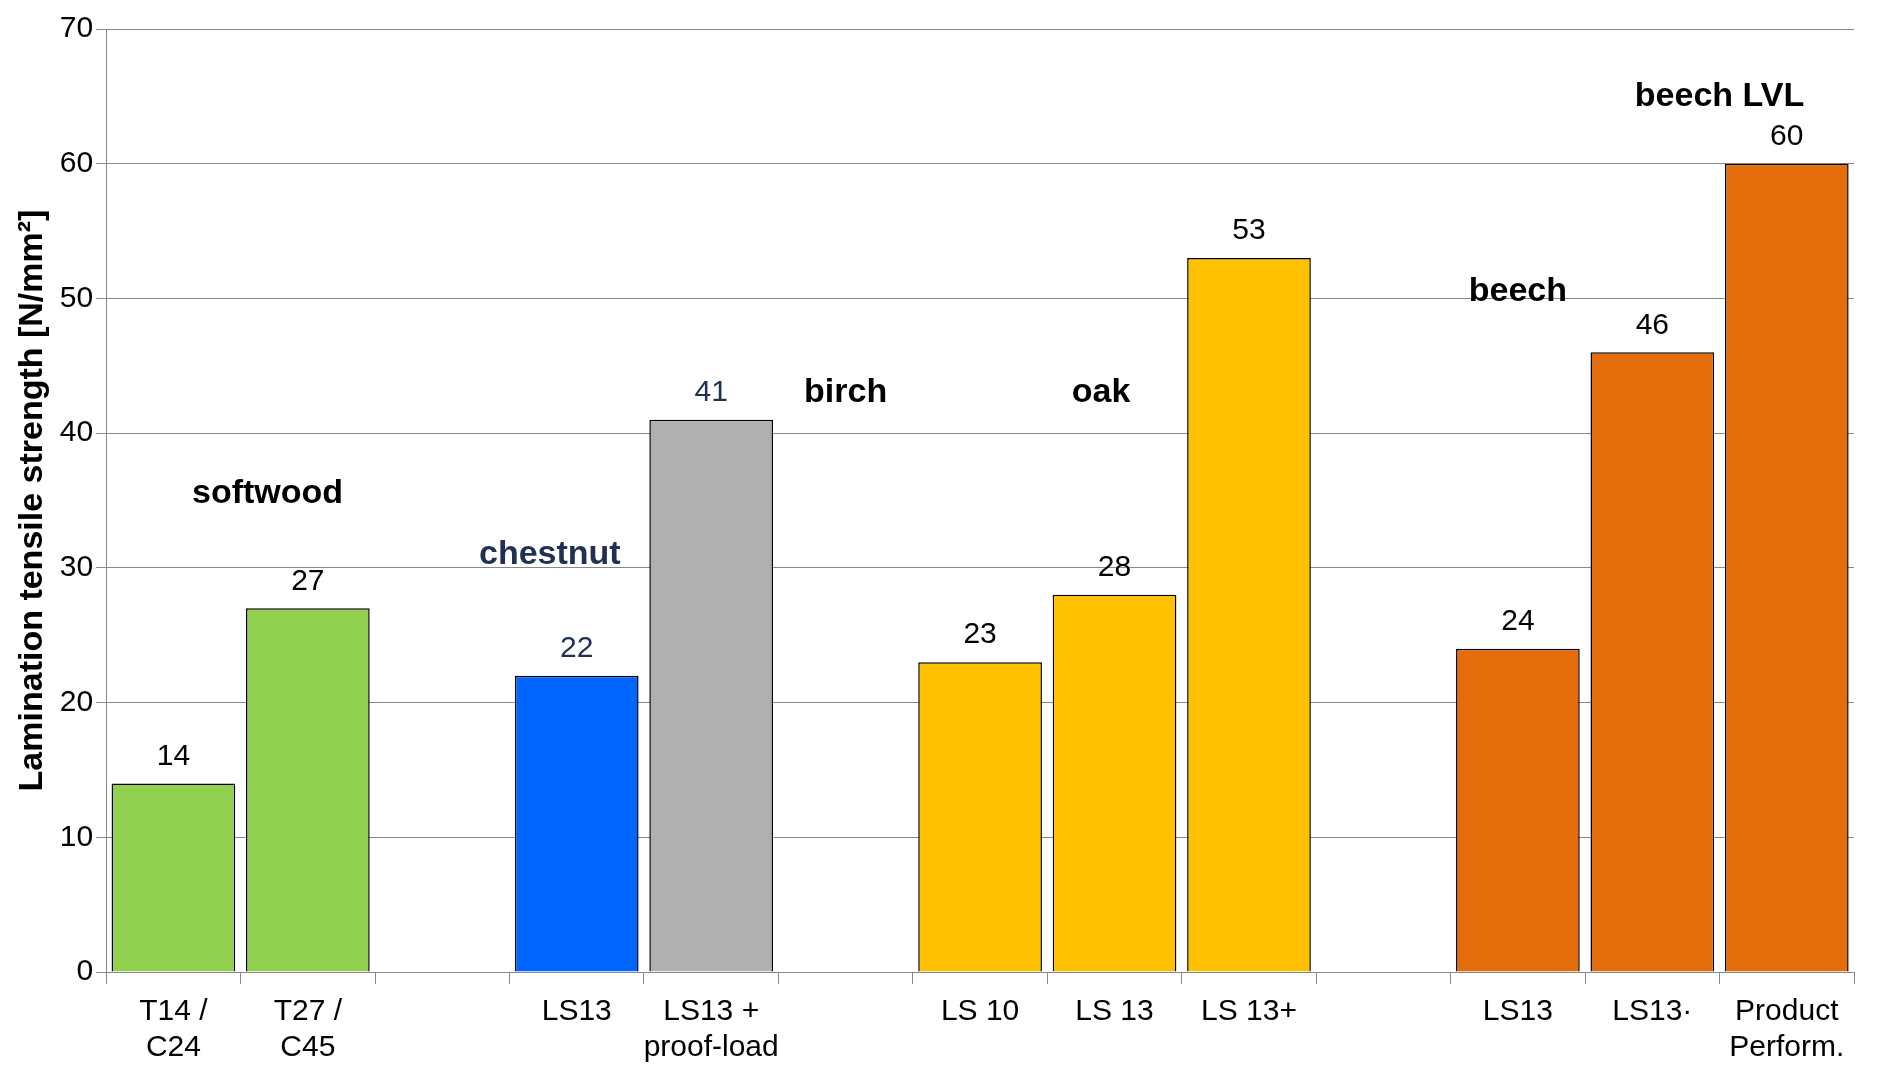 The image size is (1884, 1087). Describe the element at coordinates (846, 390) in the screenshot. I see `annotation: birch` at that location.